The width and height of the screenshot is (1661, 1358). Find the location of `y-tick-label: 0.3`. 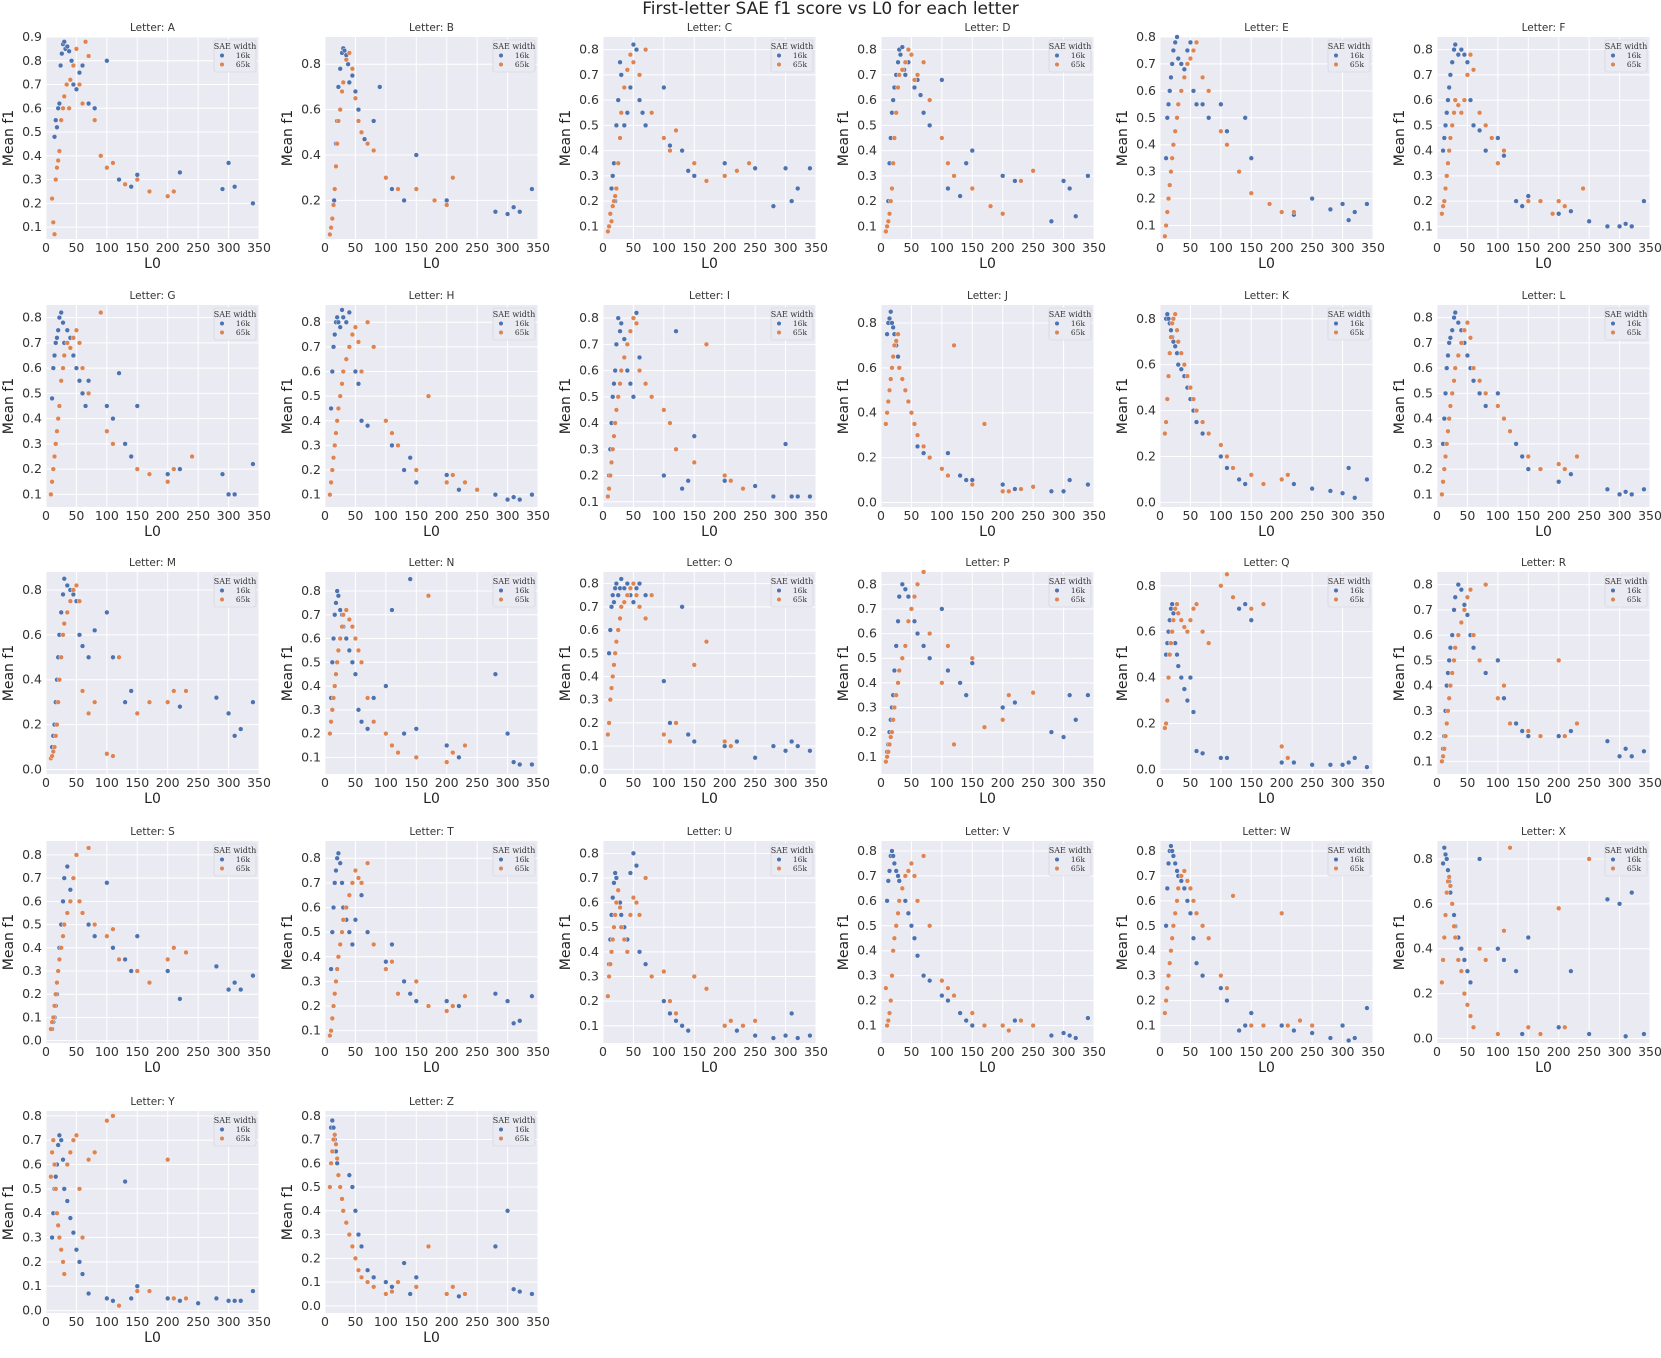

y-tick-label: 0.3 is located at coordinates (311, 980).